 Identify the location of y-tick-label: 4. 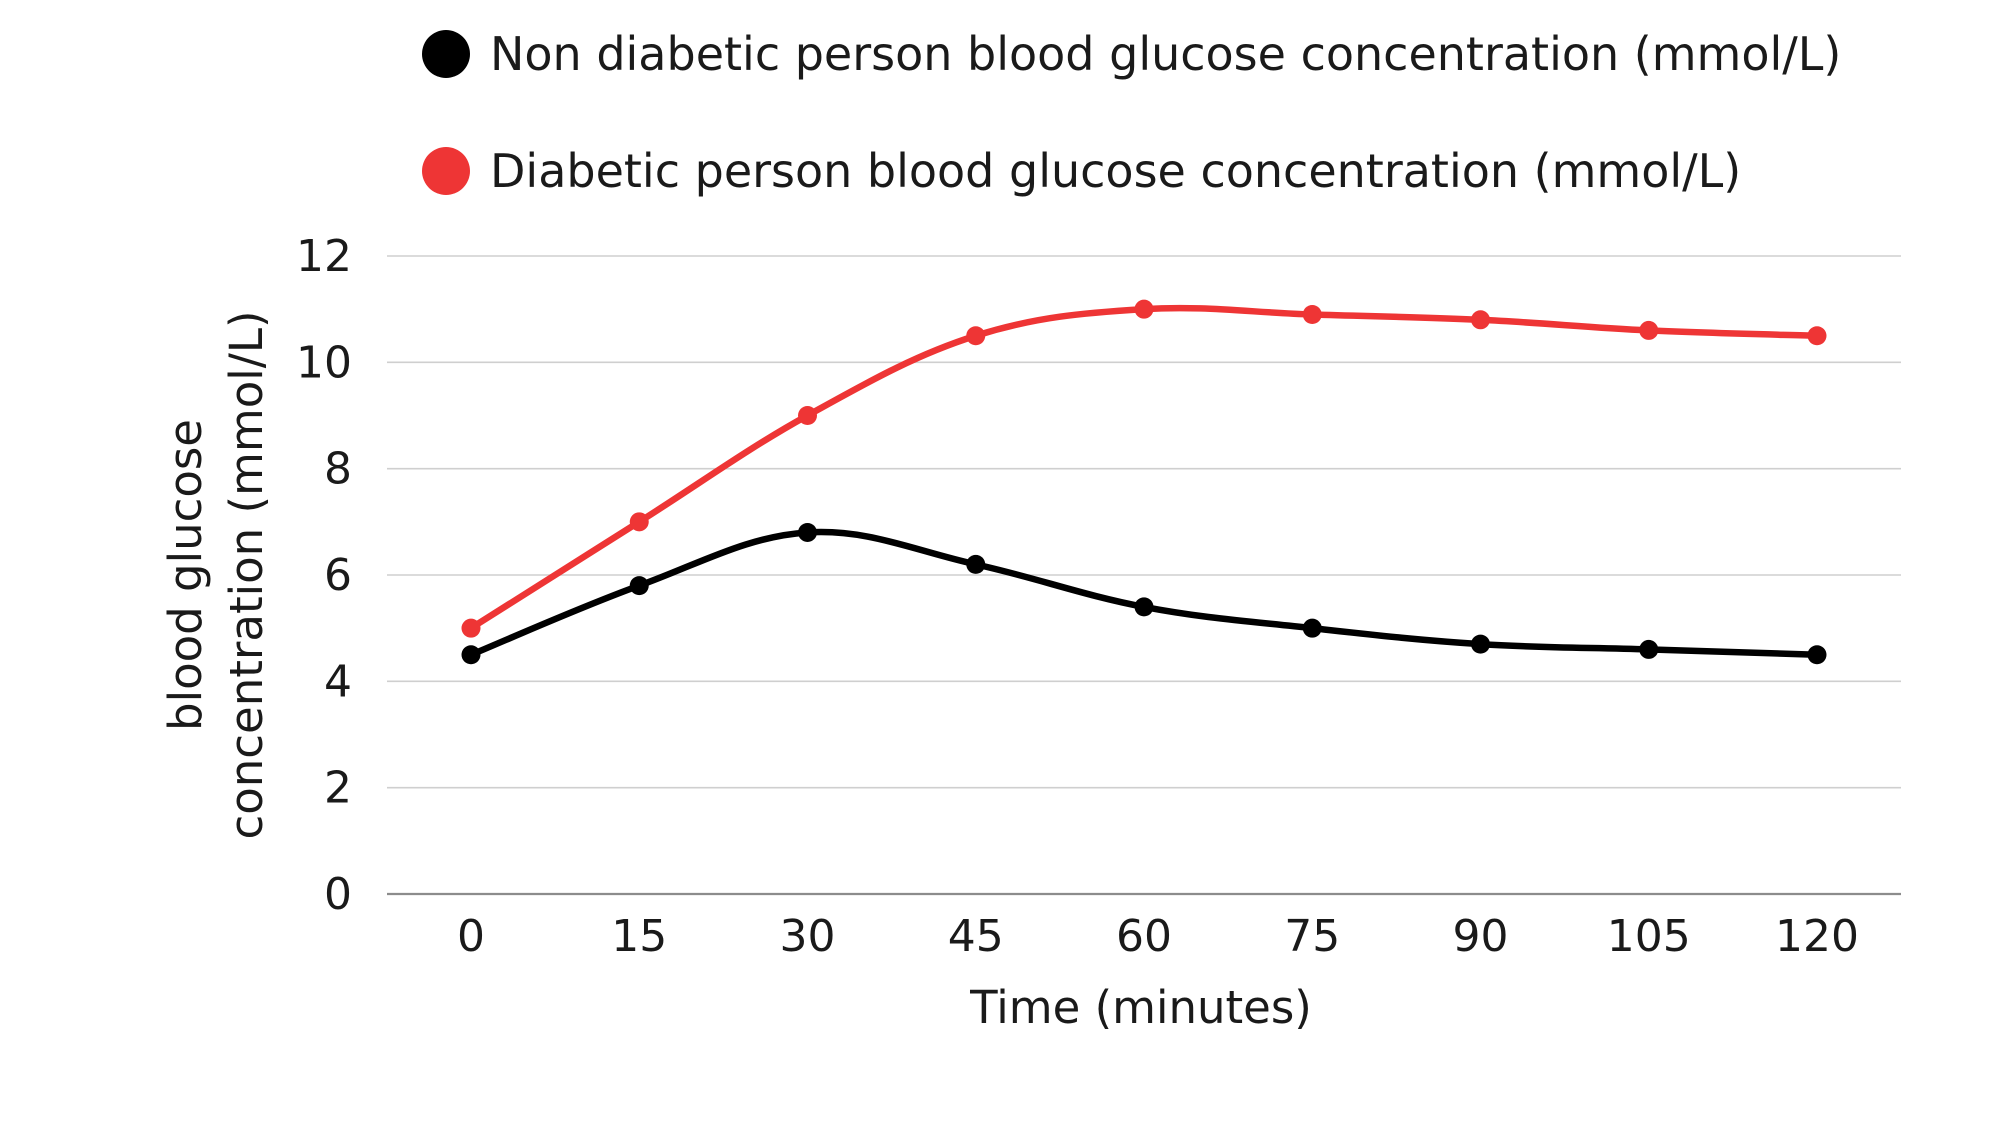
(338, 681).